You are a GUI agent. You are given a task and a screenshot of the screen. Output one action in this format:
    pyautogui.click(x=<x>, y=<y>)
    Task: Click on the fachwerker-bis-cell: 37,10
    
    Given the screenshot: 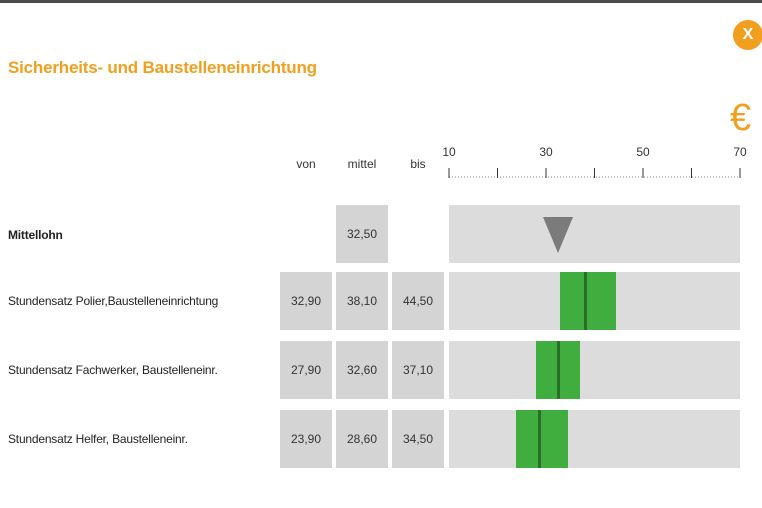 What is the action you would take?
    pyautogui.click(x=418, y=370)
    